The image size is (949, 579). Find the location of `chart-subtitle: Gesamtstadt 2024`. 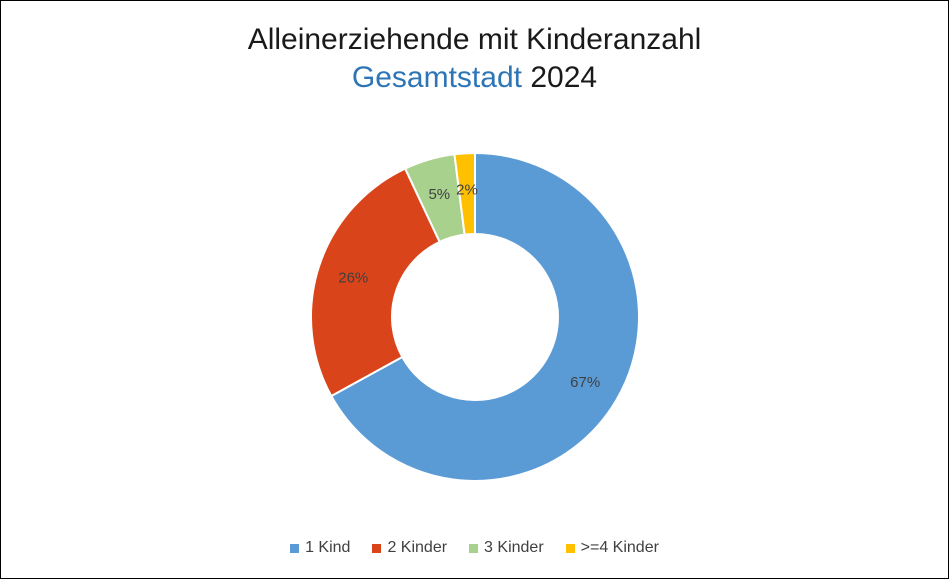

chart-subtitle: Gesamtstadt 2024 is located at coordinates (474, 78).